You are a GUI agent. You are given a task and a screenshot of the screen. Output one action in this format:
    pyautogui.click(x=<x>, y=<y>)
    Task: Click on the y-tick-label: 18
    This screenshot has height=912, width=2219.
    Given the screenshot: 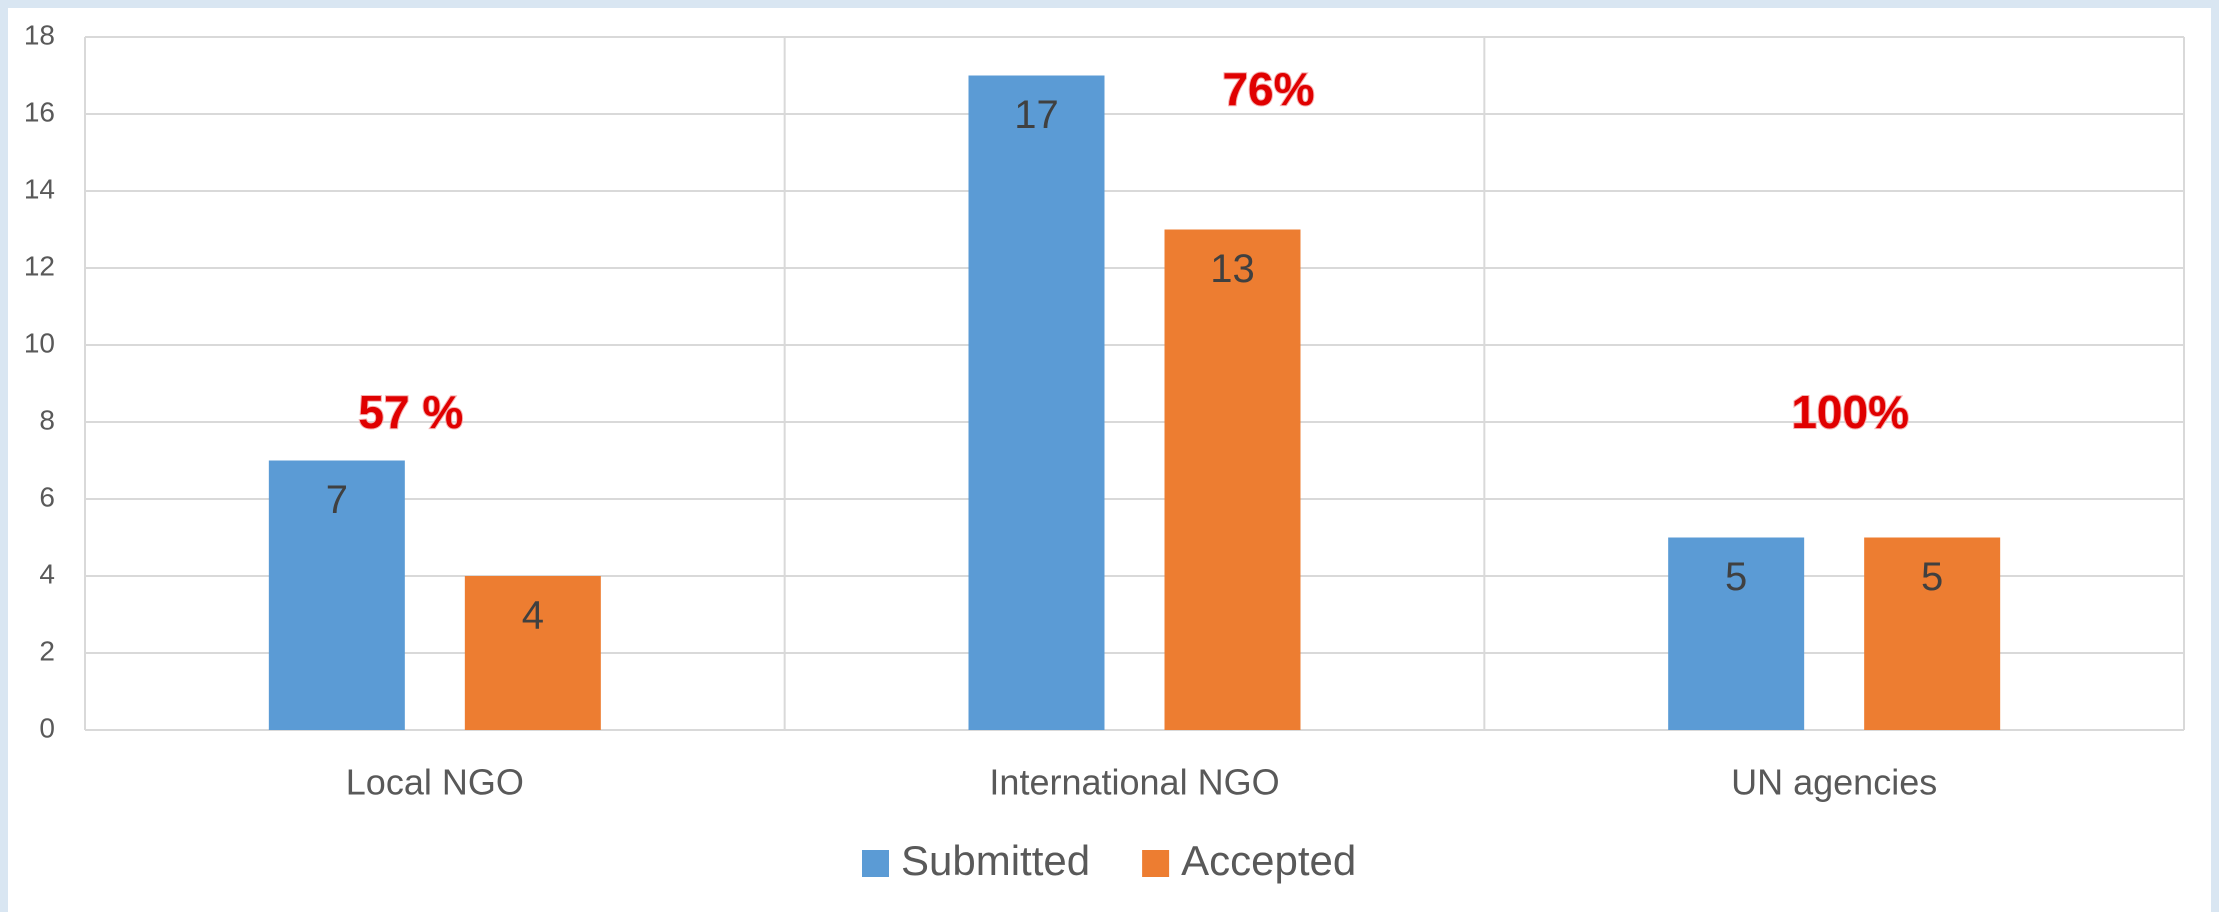 What is the action you would take?
    pyautogui.click(x=39, y=34)
    